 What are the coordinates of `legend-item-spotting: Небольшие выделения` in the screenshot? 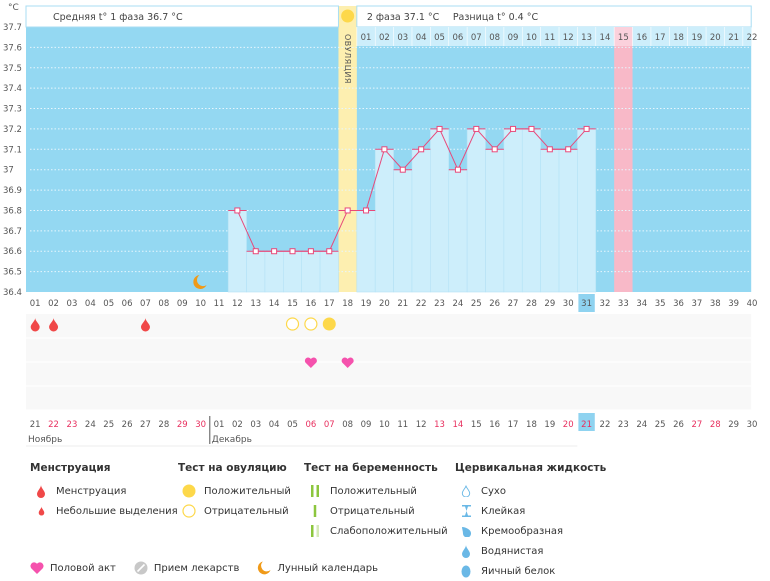 It's located at (104, 511).